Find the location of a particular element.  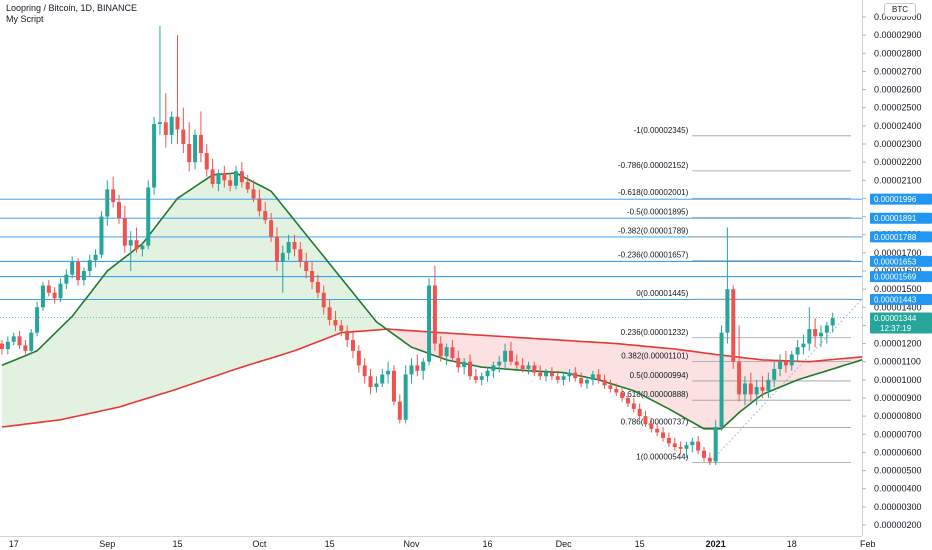

price-tick-label-12: 0.00001400 is located at coordinates (898, 307).